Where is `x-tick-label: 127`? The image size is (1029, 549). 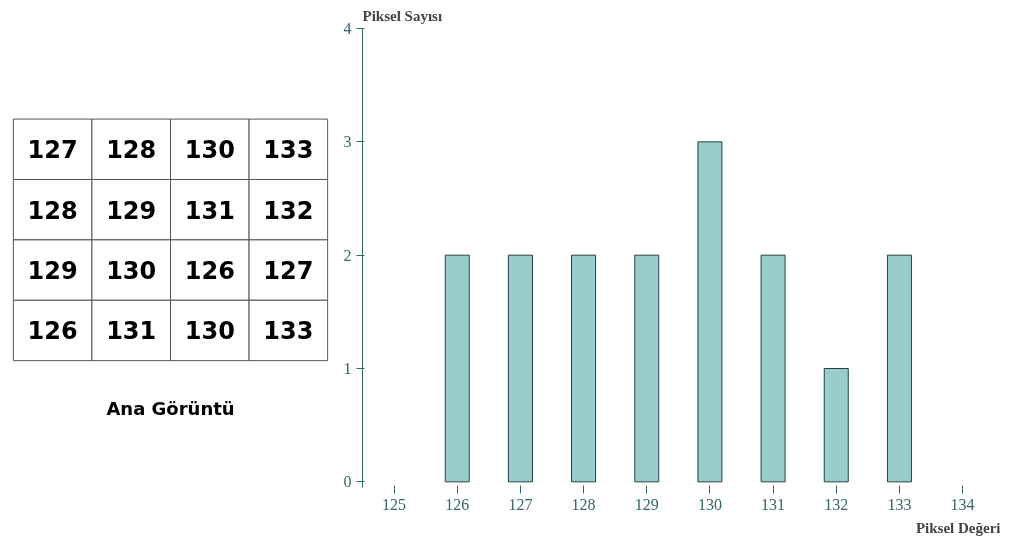 x-tick-label: 127 is located at coordinates (520, 504).